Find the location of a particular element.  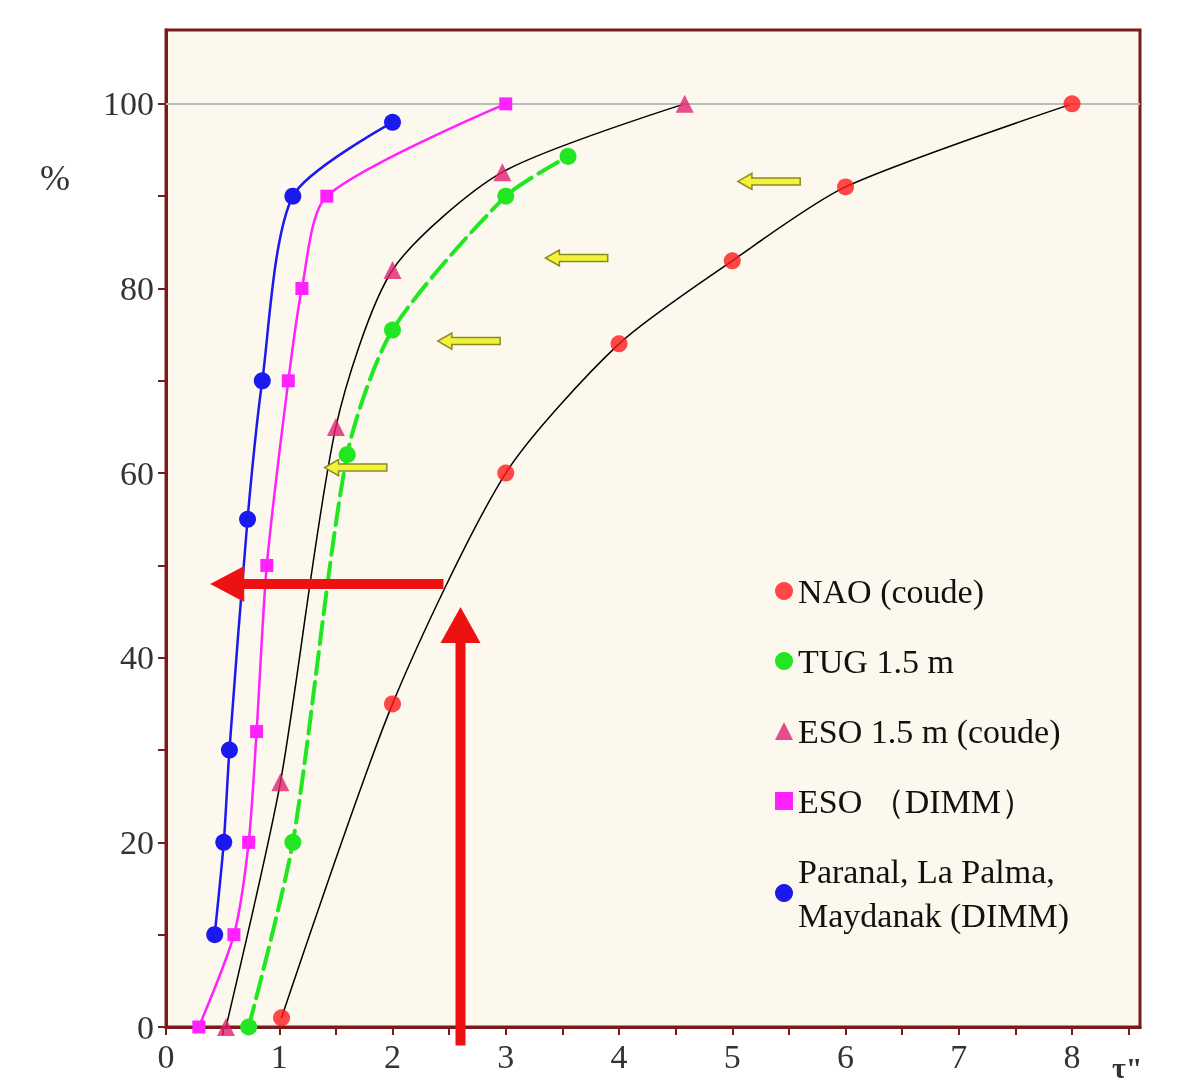

legend-label: NAO (coude) is located at coordinates (891, 591).